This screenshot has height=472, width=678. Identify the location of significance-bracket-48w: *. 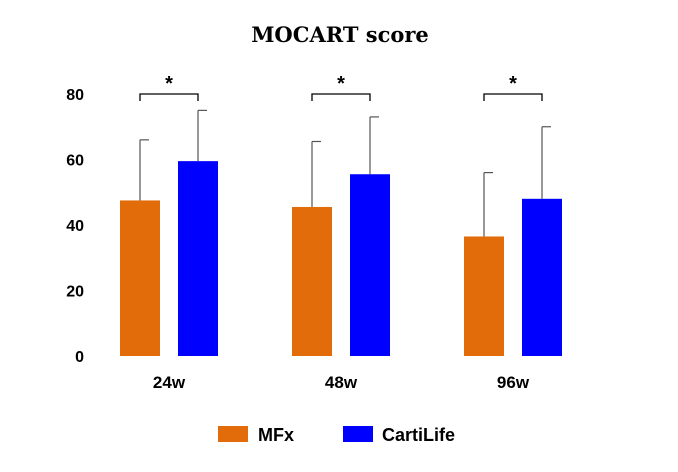
(341, 87).